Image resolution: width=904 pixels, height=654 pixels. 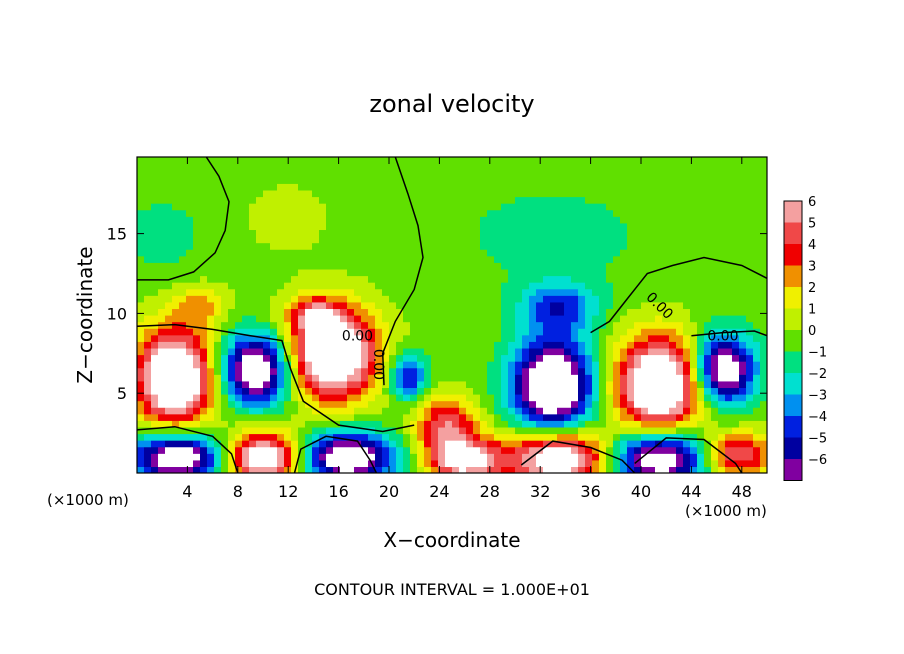 I want to click on x-tick-label: 8, so click(x=238, y=491).